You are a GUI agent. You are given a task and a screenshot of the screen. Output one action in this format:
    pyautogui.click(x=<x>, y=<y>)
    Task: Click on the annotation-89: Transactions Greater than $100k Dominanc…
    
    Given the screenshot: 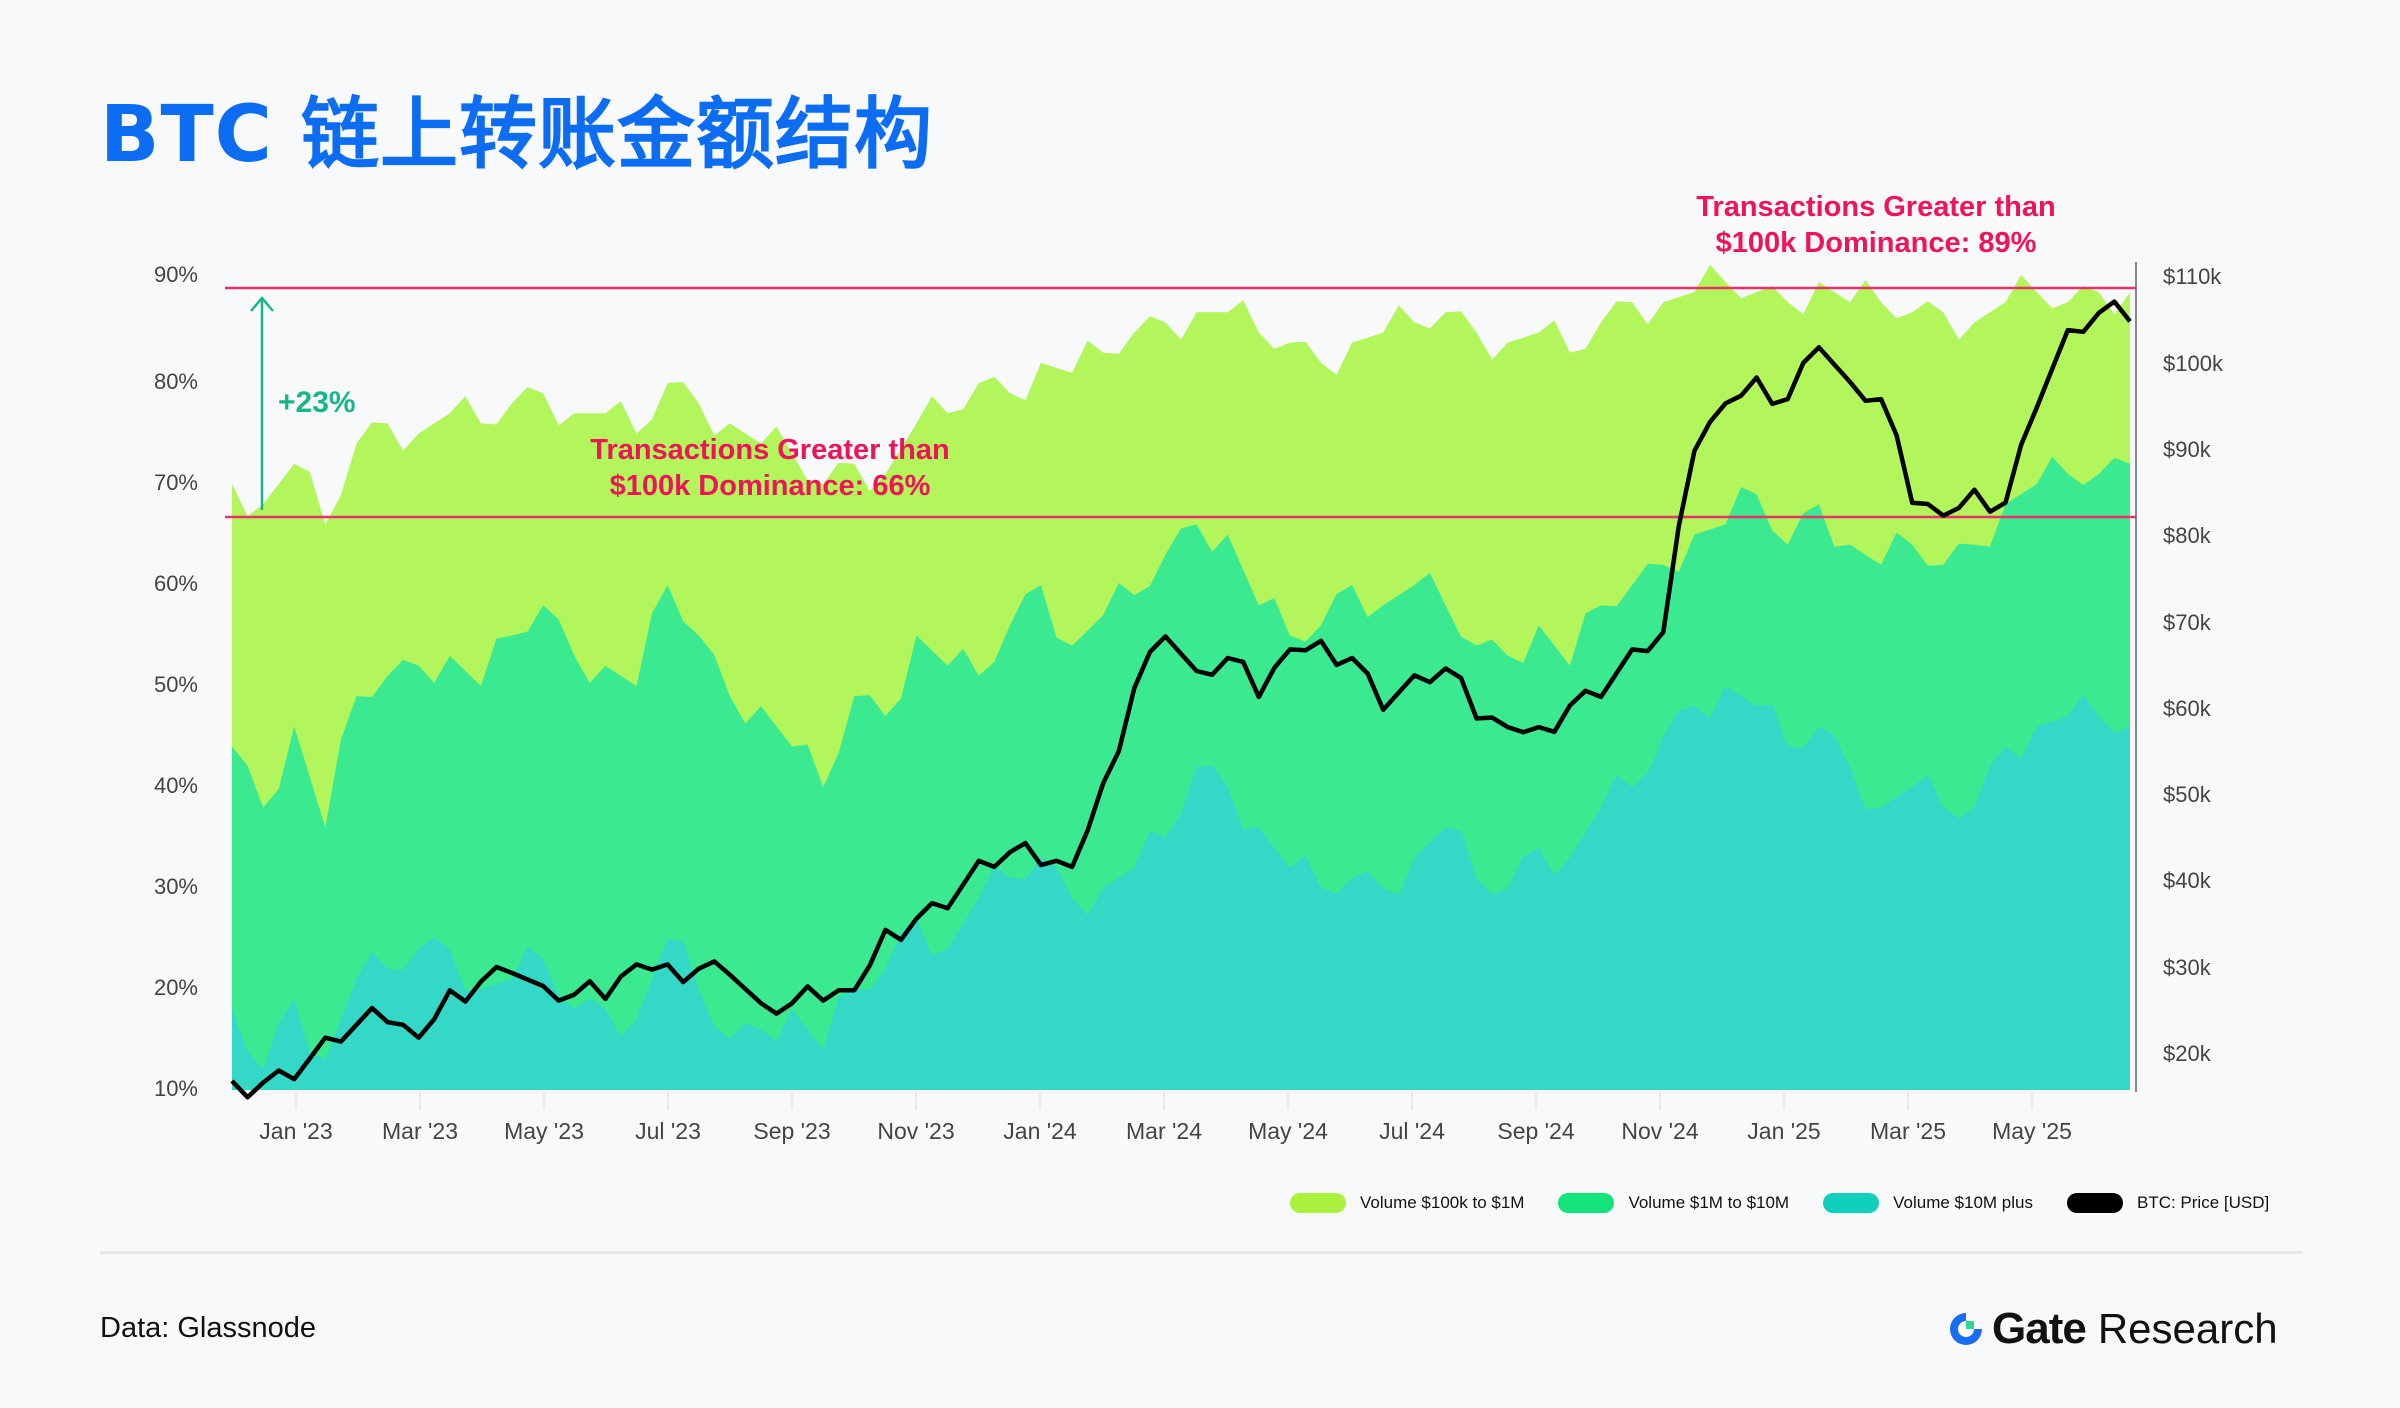 What is the action you would take?
    pyautogui.click(x=1875, y=225)
    